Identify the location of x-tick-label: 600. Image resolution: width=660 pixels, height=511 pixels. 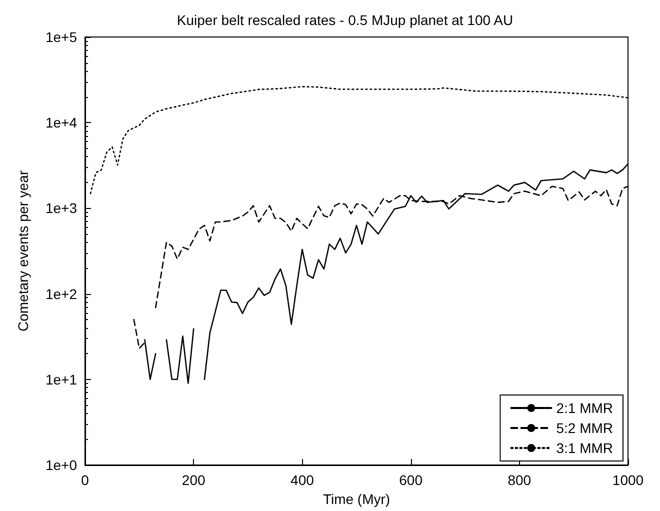
(411, 480).